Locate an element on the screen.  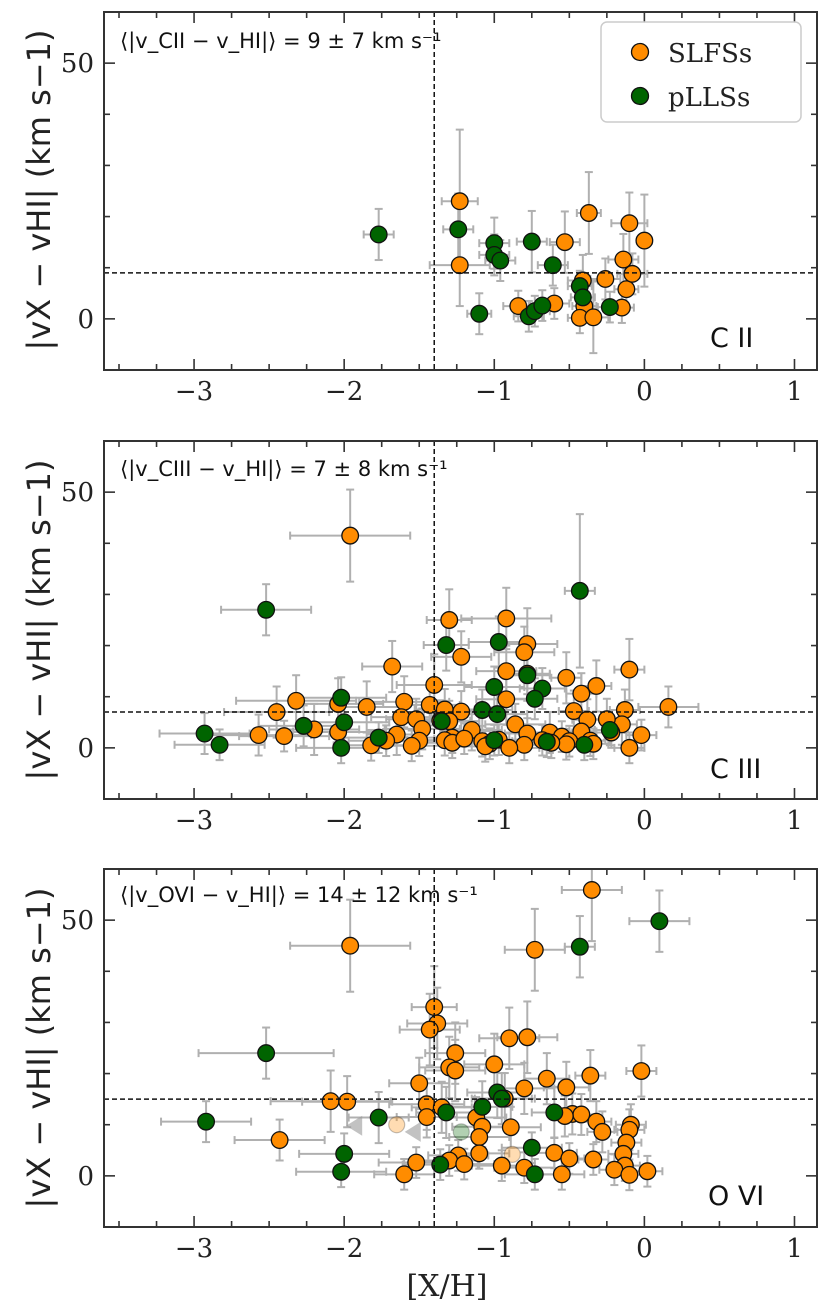
y-axis-label-o-vi: |vX − vHI| (km s−1) is located at coordinates (39, 1048).